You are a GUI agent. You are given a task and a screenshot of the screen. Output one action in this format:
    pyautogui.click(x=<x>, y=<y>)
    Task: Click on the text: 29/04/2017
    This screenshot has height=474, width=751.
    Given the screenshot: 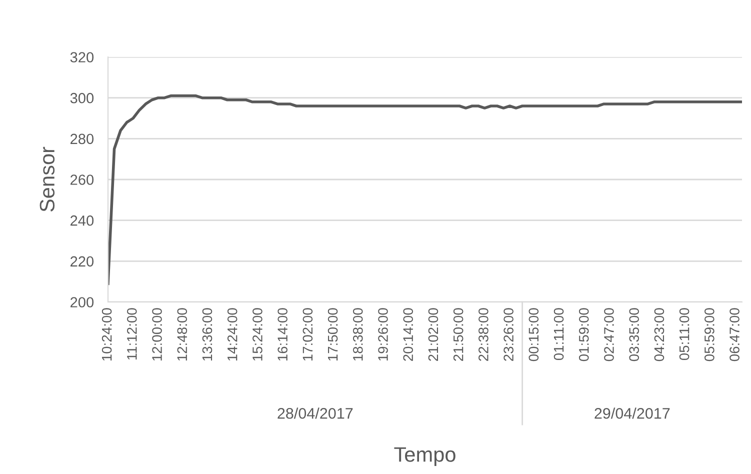 What is the action you would take?
    pyautogui.click(x=632, y=413)
    